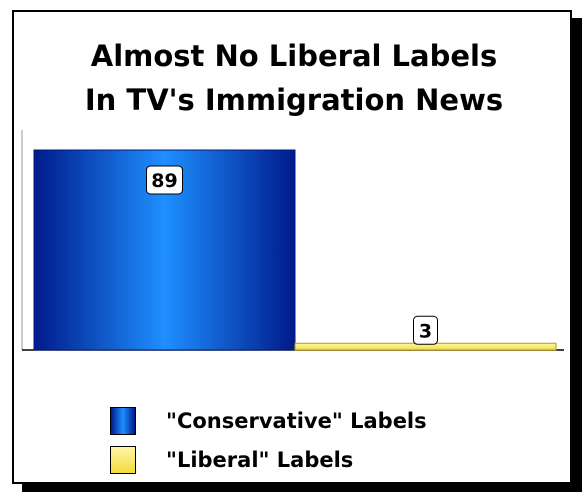 Image resolution: width=586 pixels, height=497 pixels. What do you see at coordinates (296, 421) in the screenshot?
I see `legend-label-conservative: "Conservative" Labels` at bounding box center [296, 421].